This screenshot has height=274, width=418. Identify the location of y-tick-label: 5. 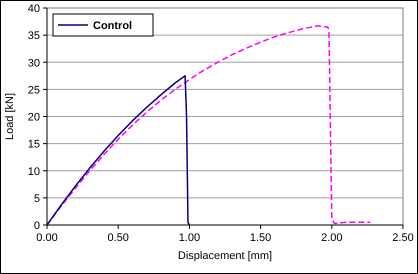
(37, 198).